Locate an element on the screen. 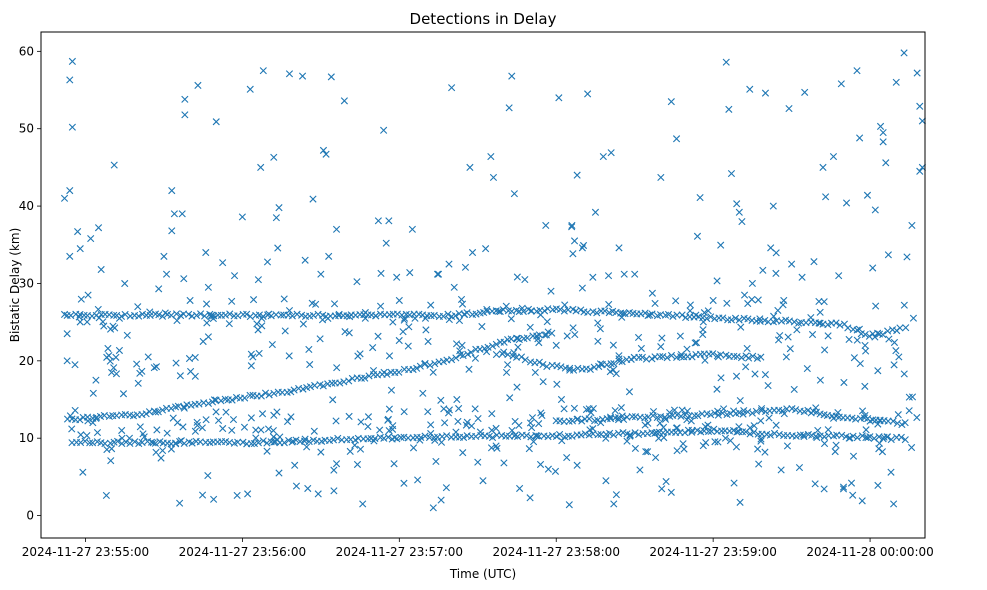 The height and width of the screenshot is (590, 987). y-tick-label: 20 is located at coordinates (26, 361).